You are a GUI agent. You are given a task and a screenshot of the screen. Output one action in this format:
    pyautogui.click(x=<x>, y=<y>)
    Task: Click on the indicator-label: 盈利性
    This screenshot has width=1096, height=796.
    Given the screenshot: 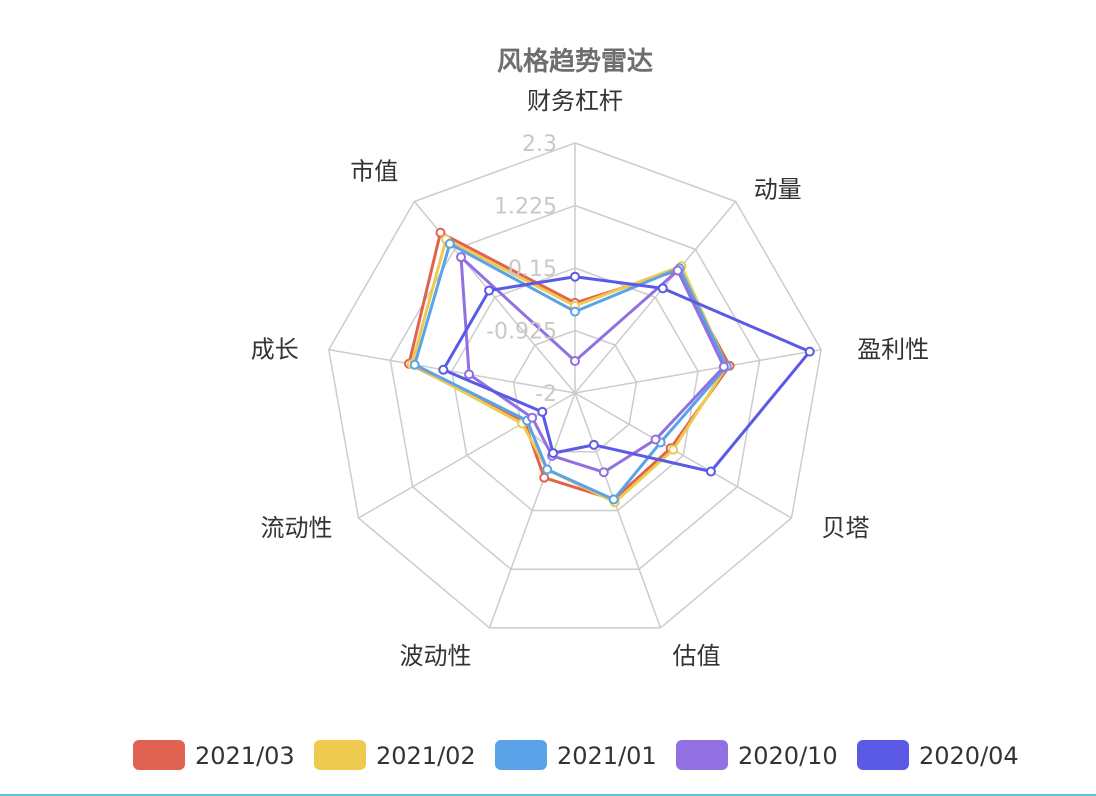 What is the action you would take?
    pyautogui.click(x=893, y=350)
    